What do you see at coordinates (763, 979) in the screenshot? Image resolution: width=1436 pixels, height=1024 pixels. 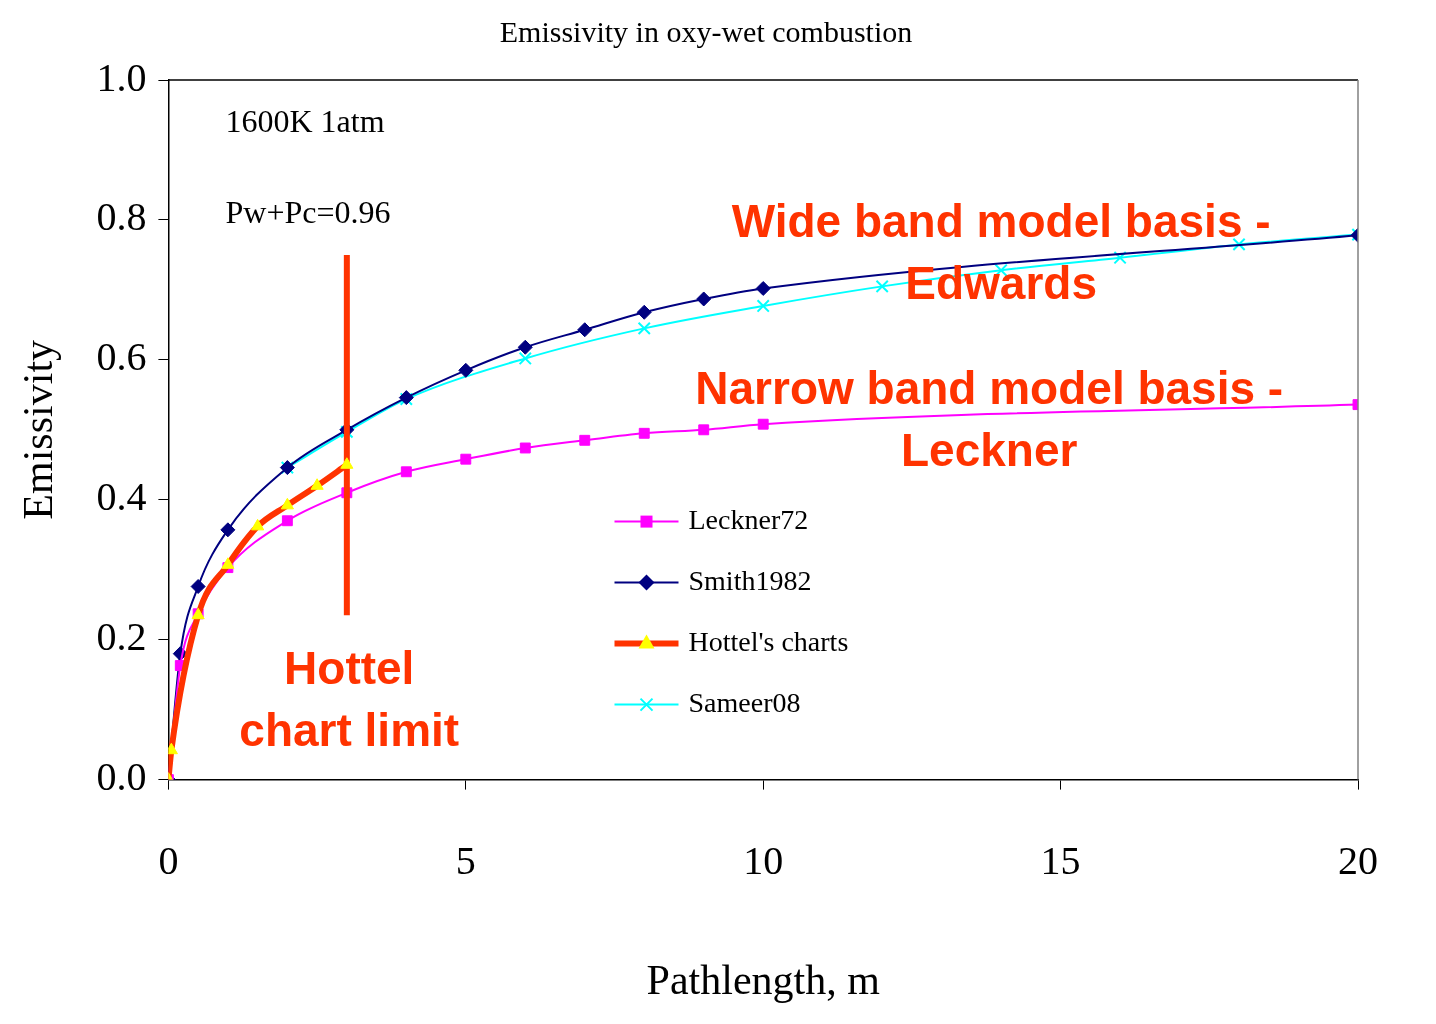 I see `x-axis-title: Pathlength, m` at bounding box center [763, 979].